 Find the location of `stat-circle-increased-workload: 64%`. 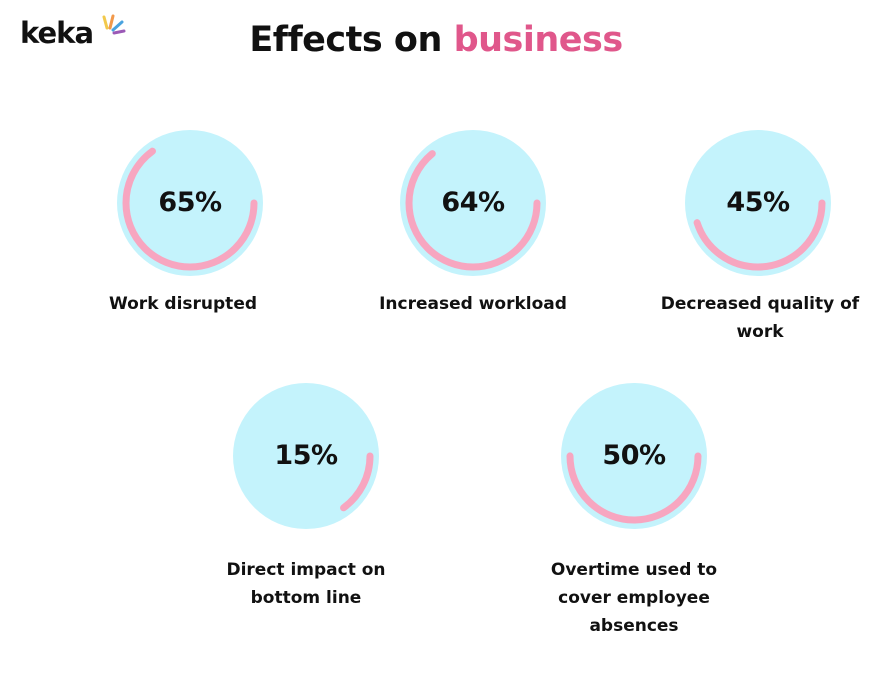

stat-circle-increased-workload: 64% is located at coordinates (473, 203).